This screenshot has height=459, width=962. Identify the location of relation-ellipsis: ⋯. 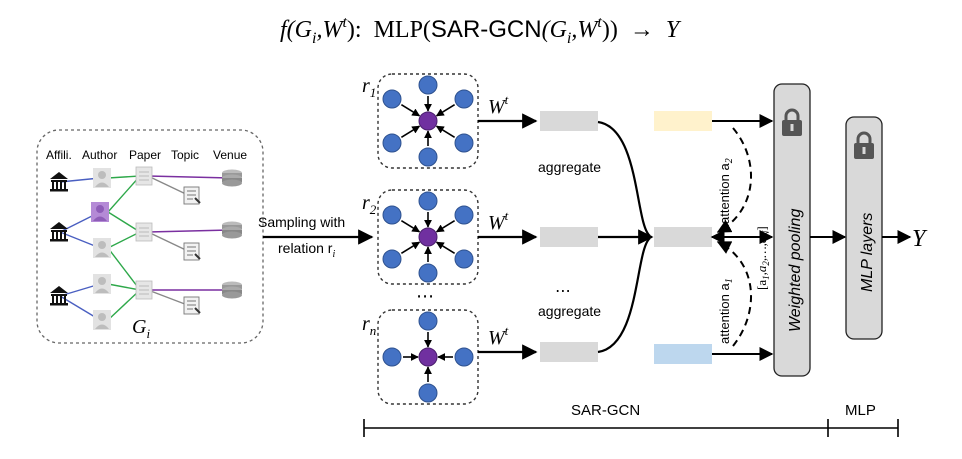
(425, 296).